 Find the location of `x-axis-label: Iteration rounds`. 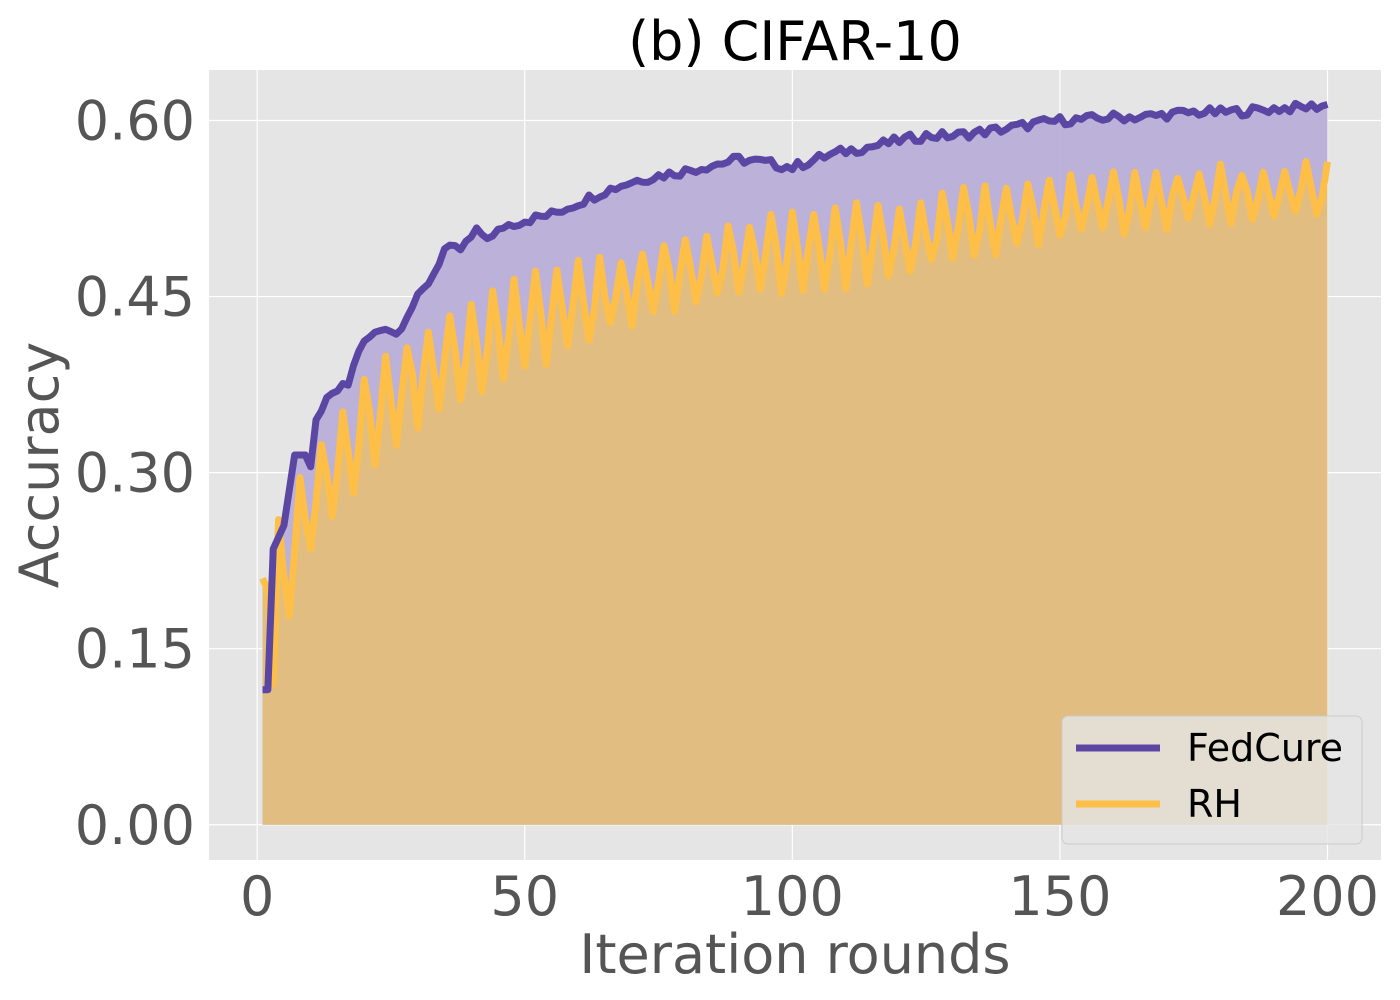

x-axis-label: Iteration rounds is located at coordinates (794, 954).